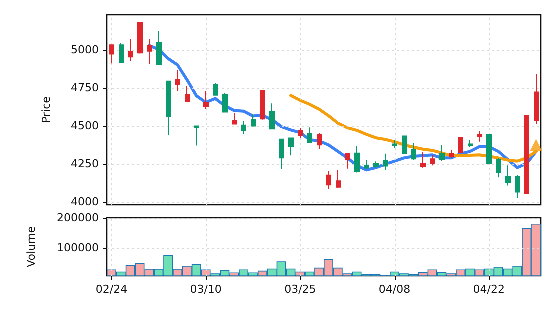  What do you see at coordinates (85, 125) in the screenshot?
I see `y-tick-label: 4500` at bounding box center [85, 125].